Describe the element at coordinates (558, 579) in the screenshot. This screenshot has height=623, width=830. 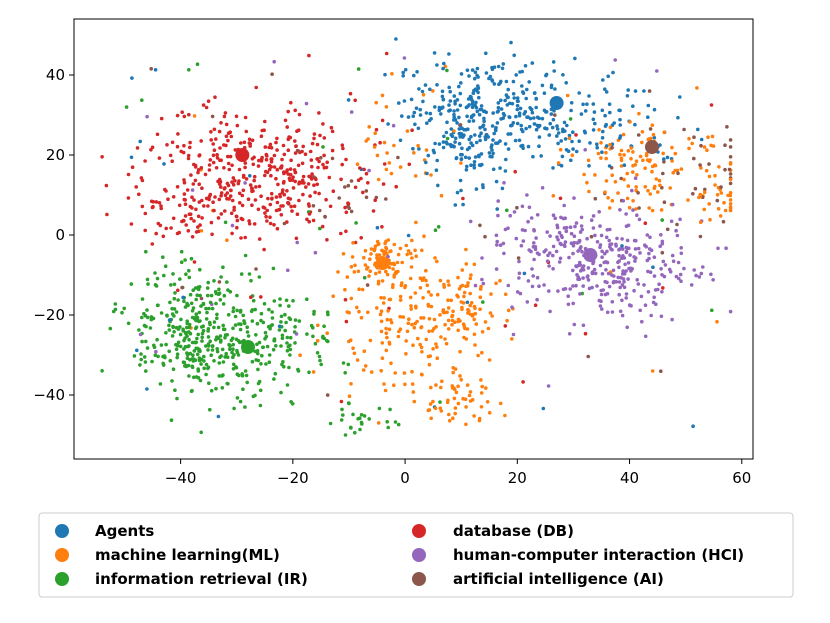
I see `legend-label-ai: artificial intelligence (AI)` at that location.